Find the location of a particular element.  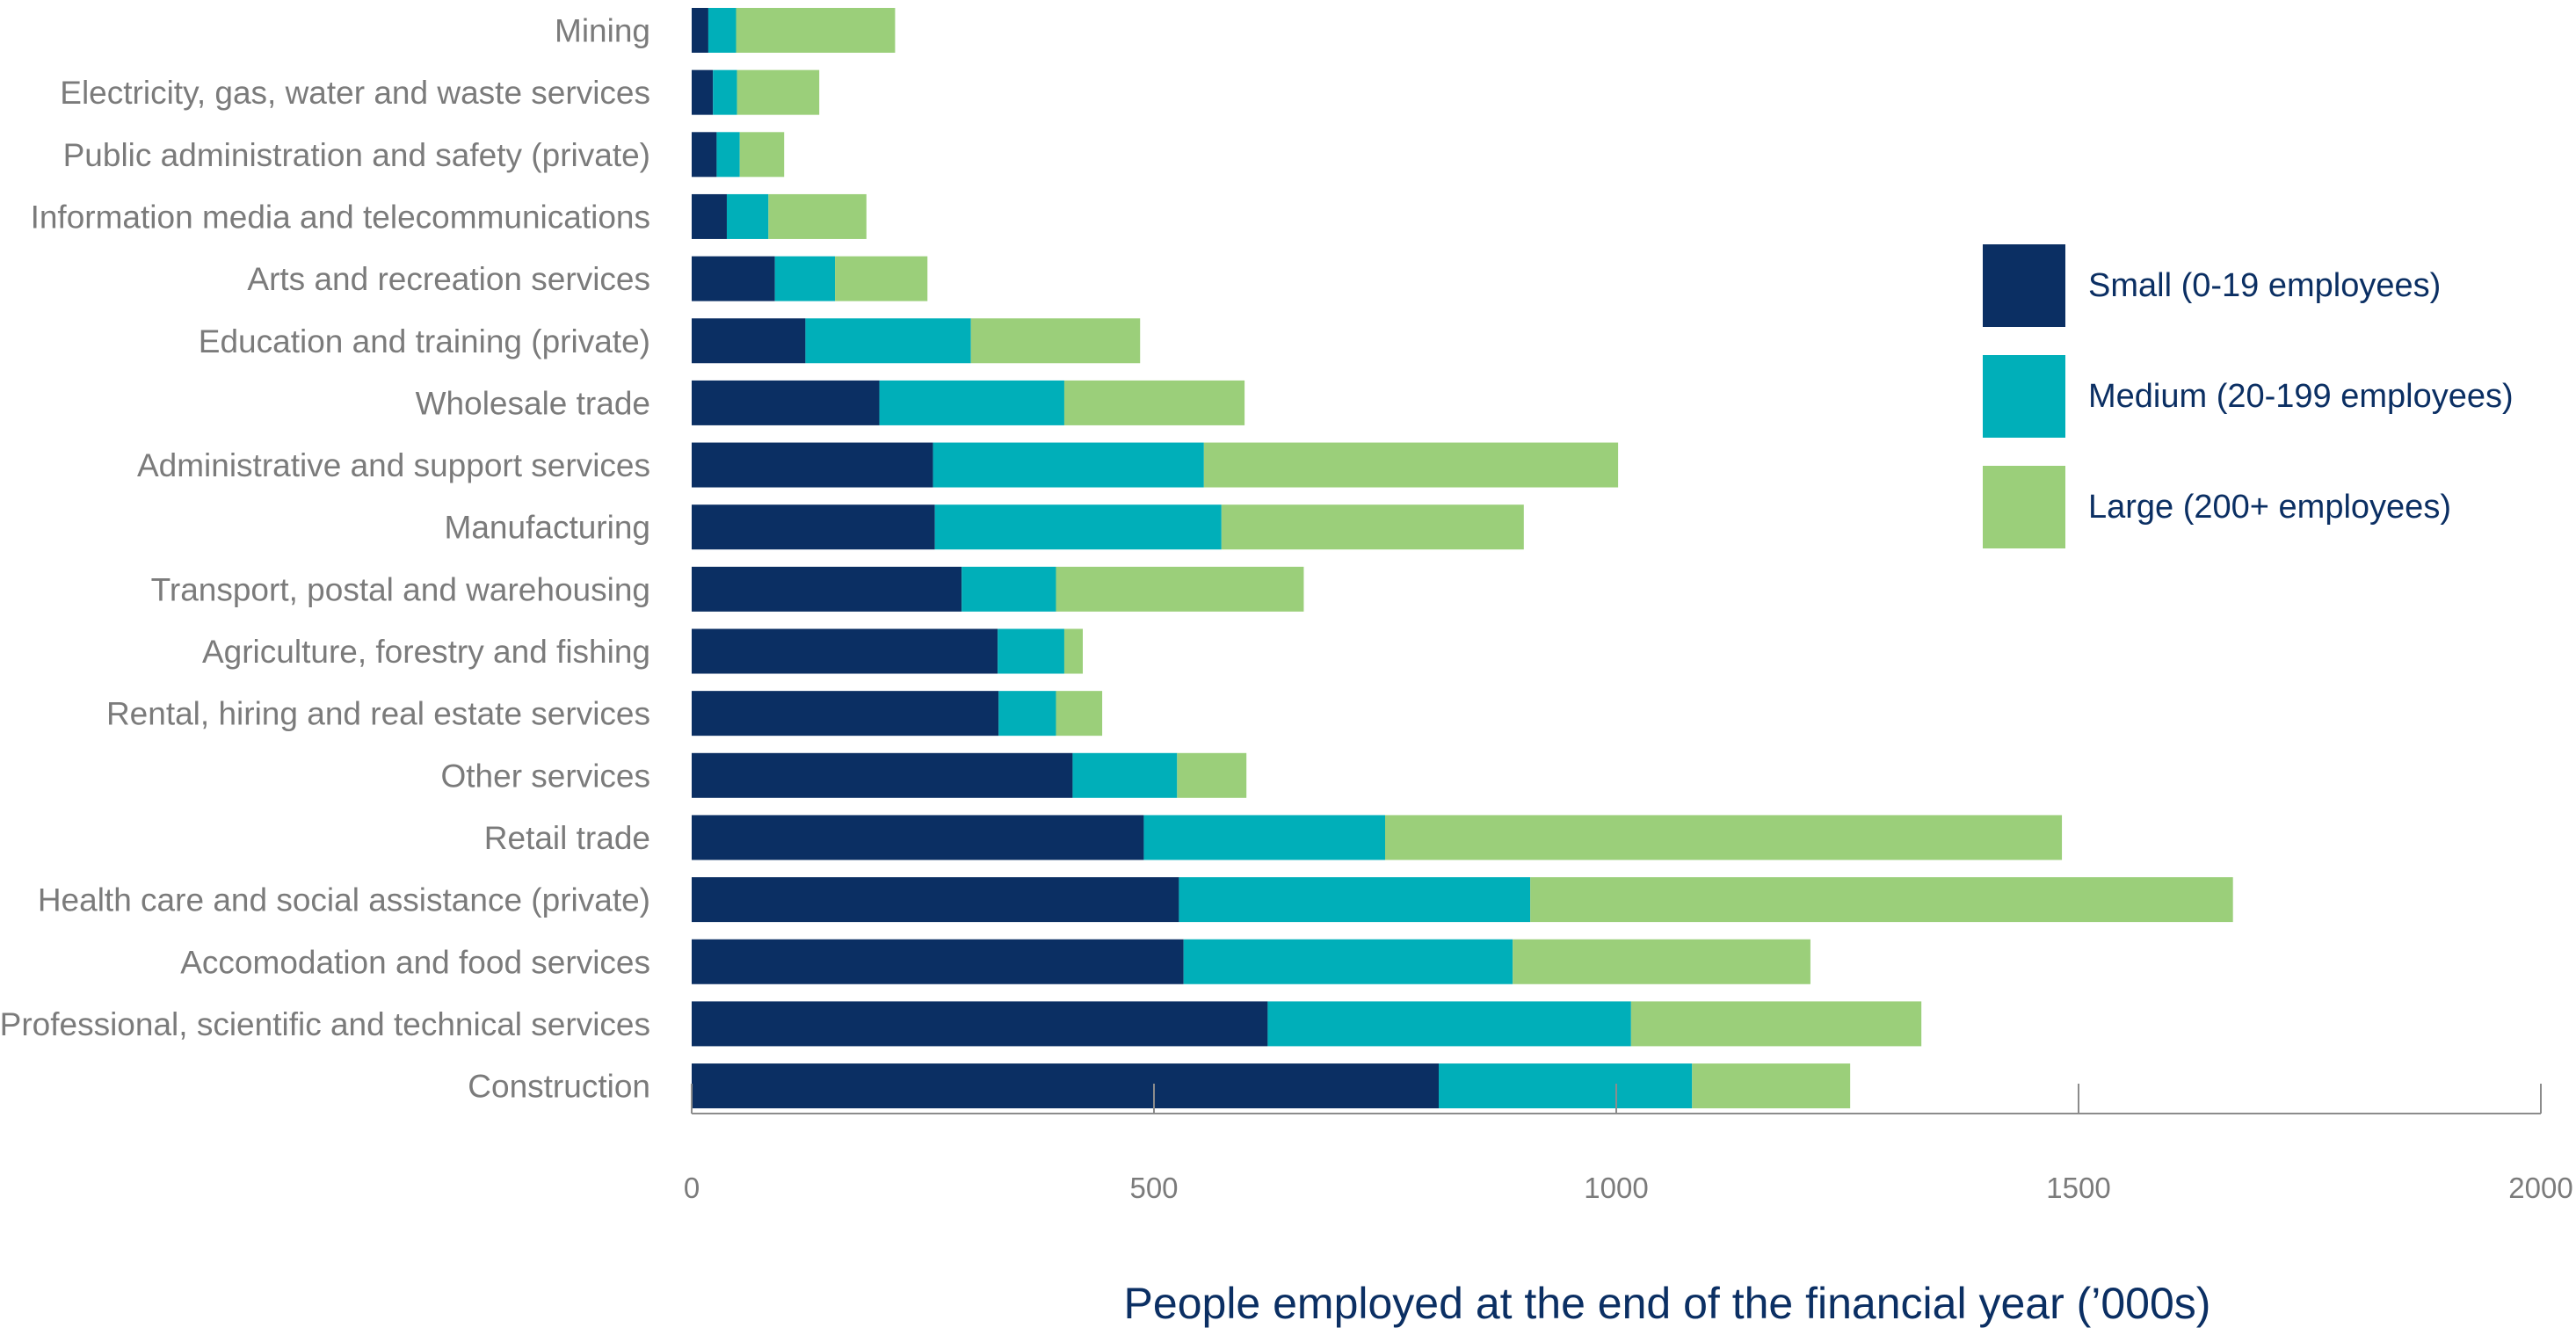

bar-other-services-large is located at coordinates (1212, 775).